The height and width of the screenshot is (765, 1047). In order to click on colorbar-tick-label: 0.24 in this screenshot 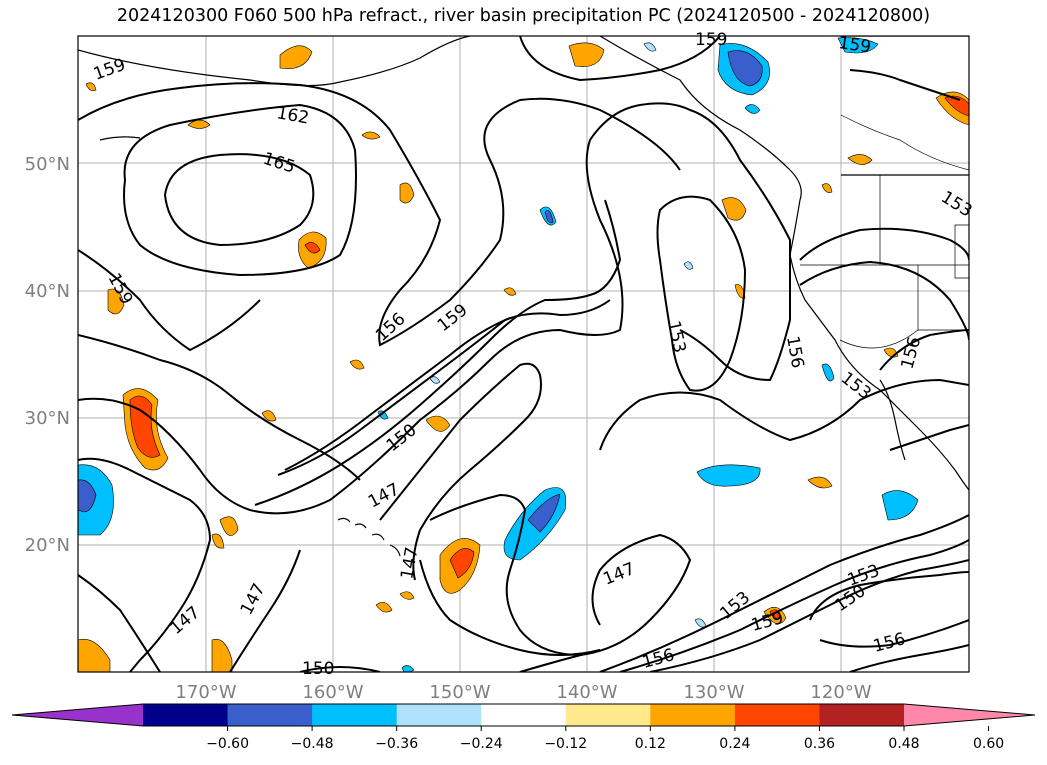, I will do `click(734, 744)`.